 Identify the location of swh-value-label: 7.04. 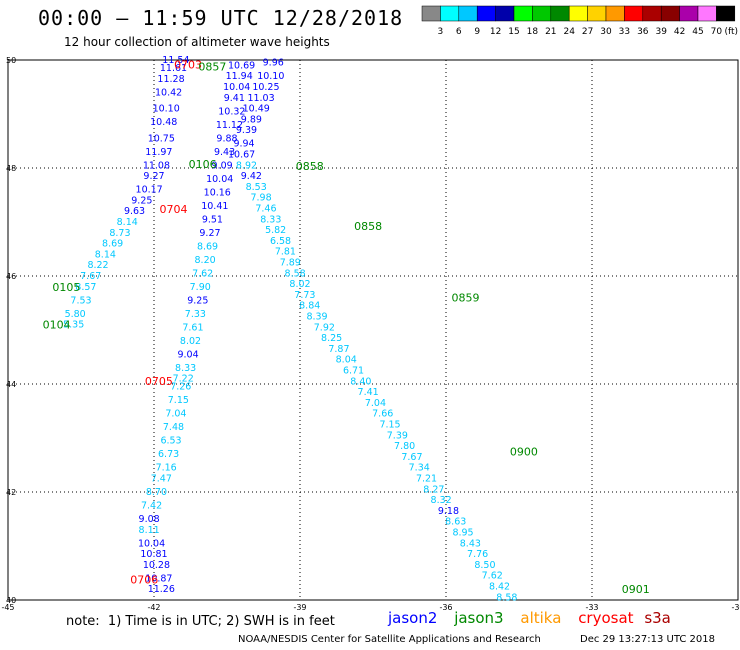
(375, 403).